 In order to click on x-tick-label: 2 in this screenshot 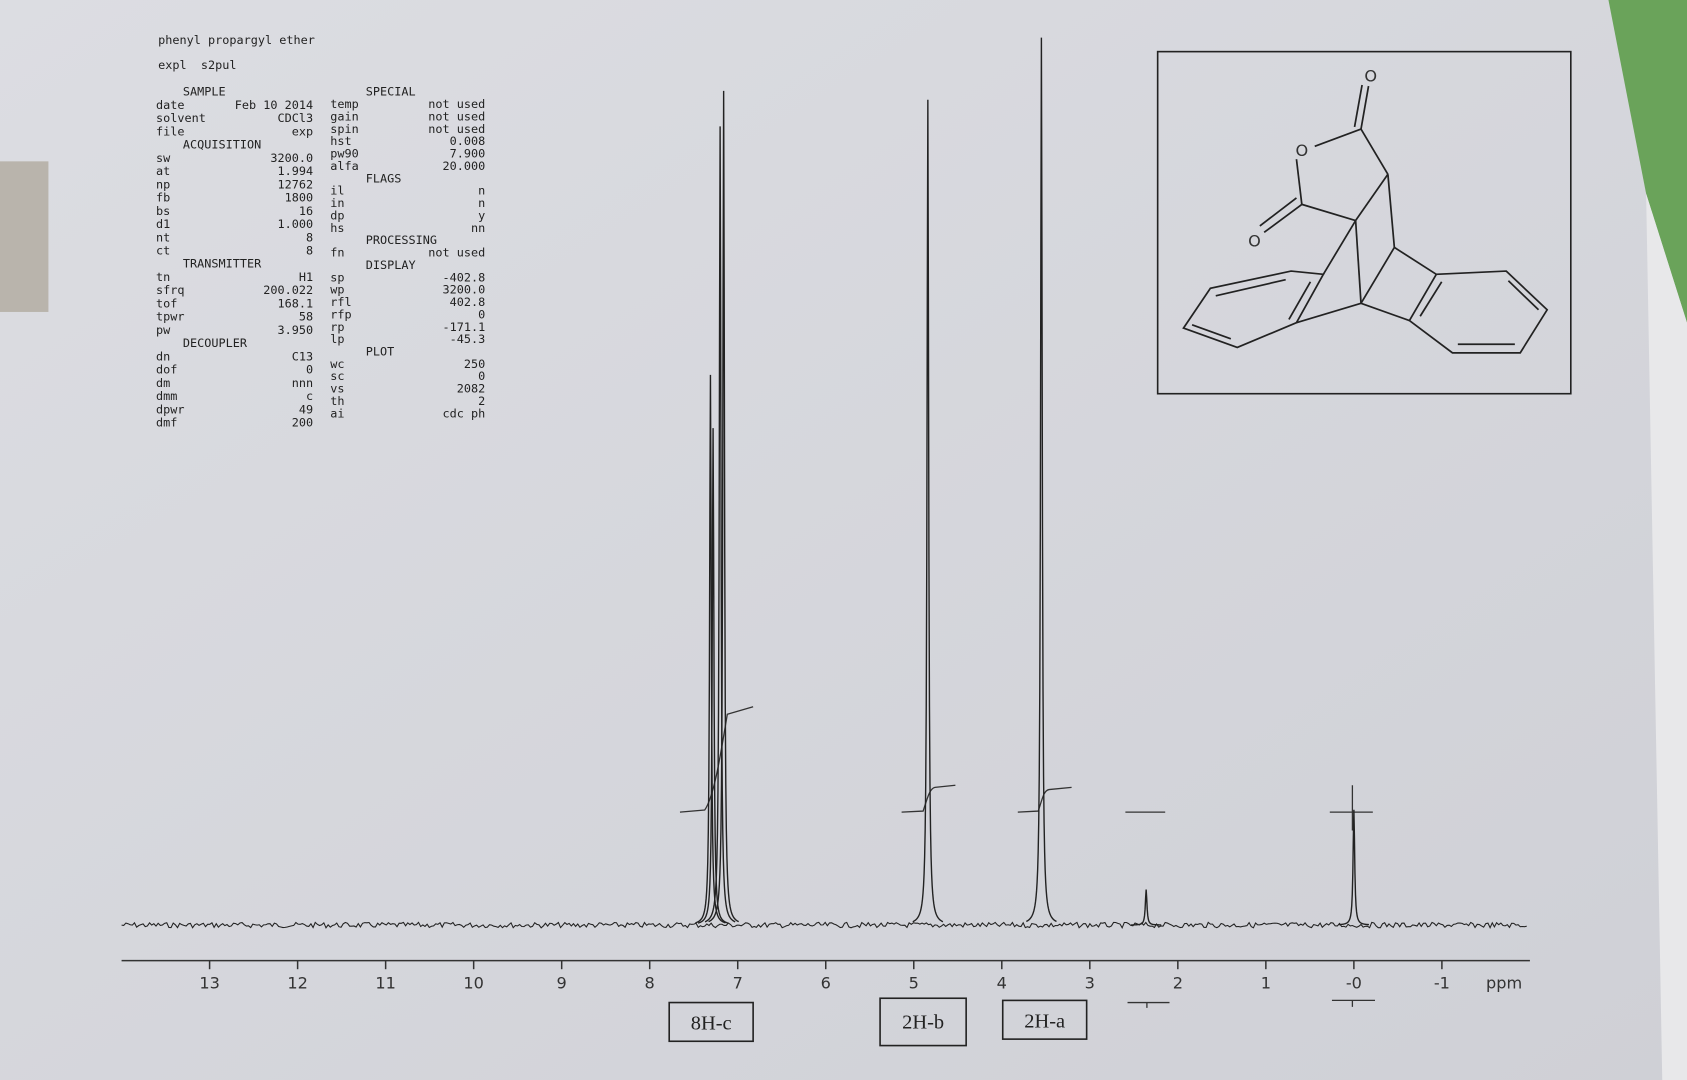, I will do `click(1178, 983)`.